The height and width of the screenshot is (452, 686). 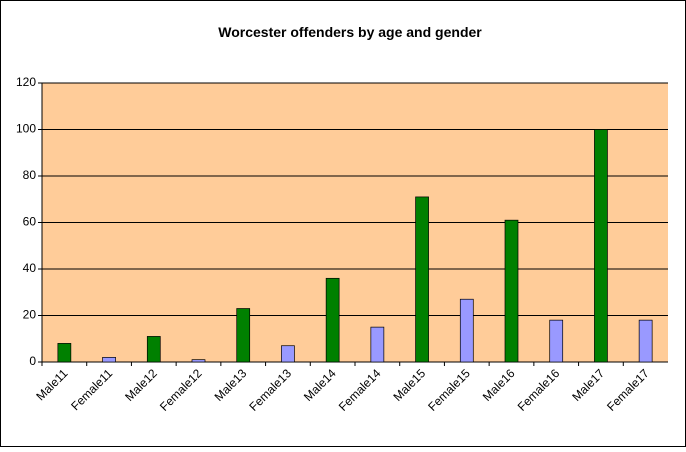 I want to click on y-tick-label: 80, so click(x=30, y=175).